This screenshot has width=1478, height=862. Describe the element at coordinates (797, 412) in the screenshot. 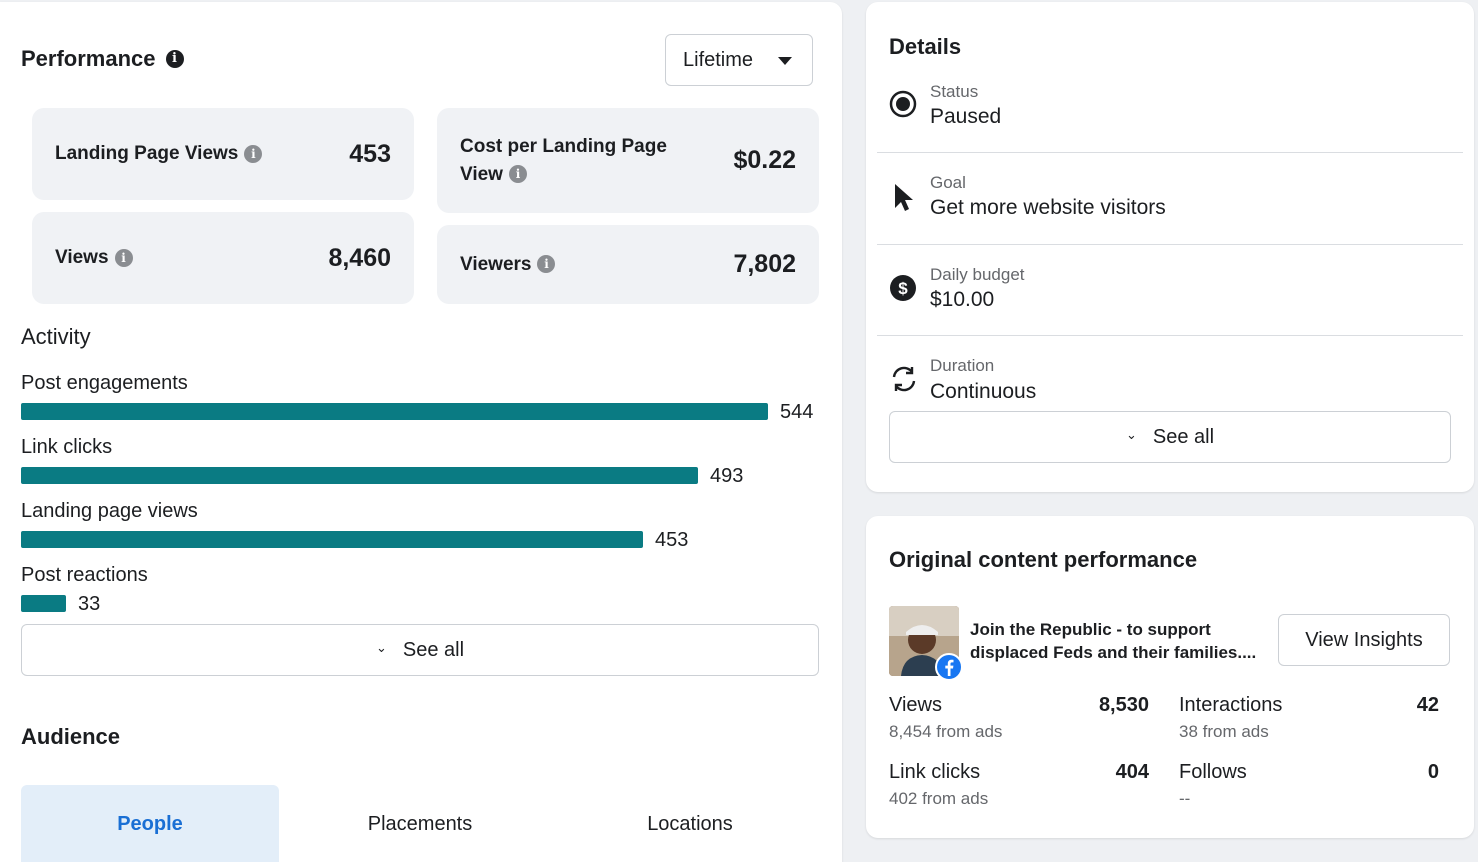

I see `activity-value: 544` at that location.